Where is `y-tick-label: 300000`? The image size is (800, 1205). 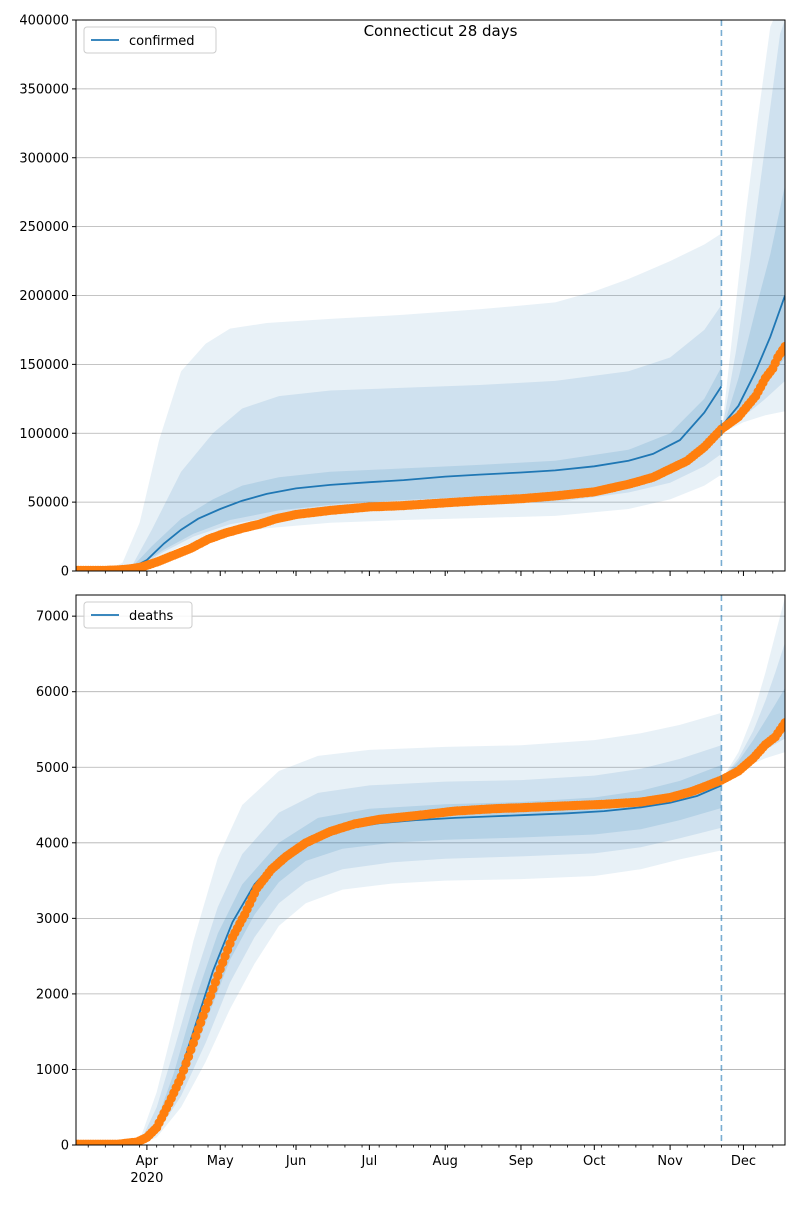 y-tick-label: 300000 is located at coordinates (44, 158).